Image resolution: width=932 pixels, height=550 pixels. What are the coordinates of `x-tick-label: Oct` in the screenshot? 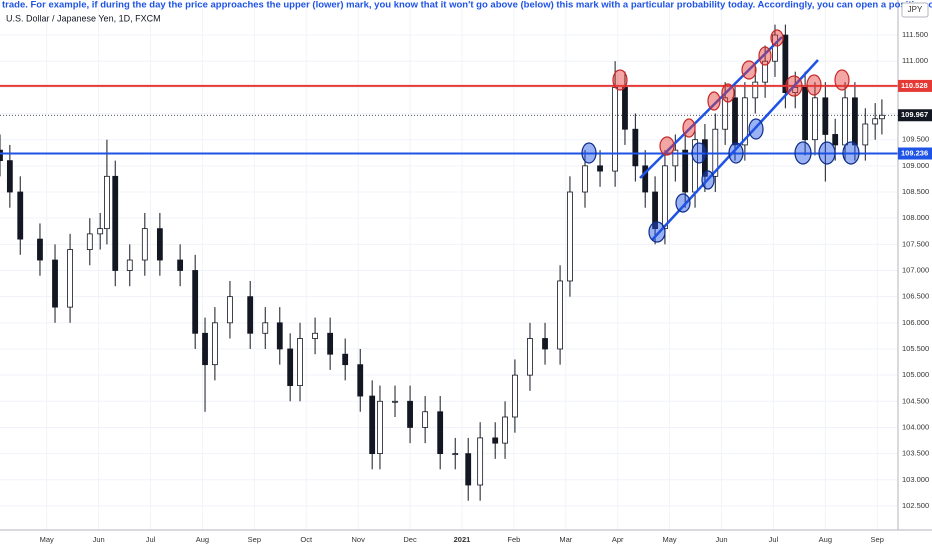 It's located at (306, 539).